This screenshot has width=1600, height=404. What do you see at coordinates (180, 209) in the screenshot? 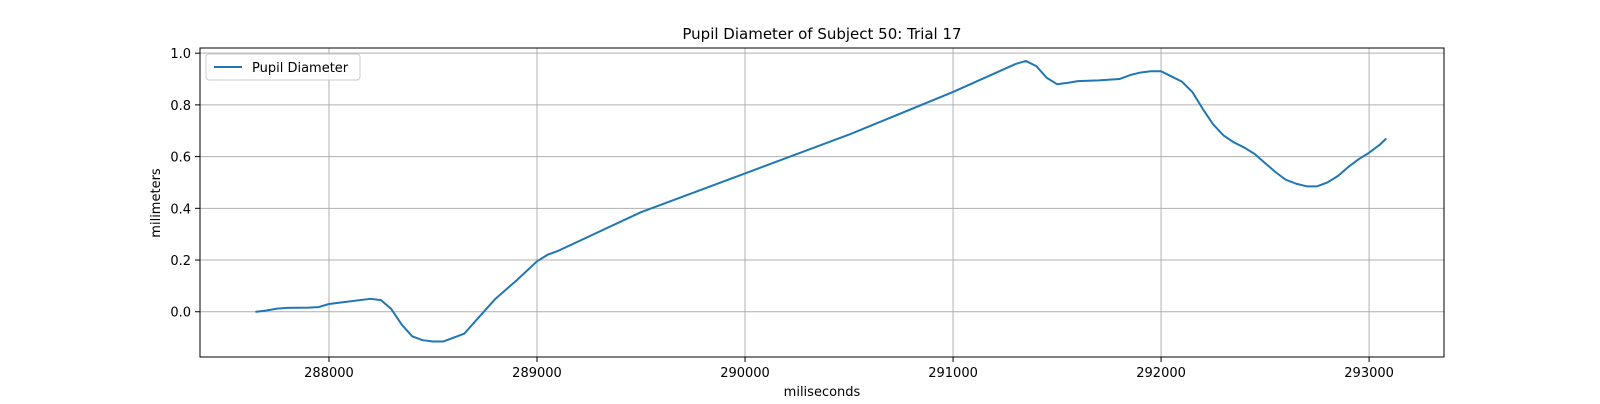
I see `y-tick-label: 0.4` at bounding box center [180, 209].